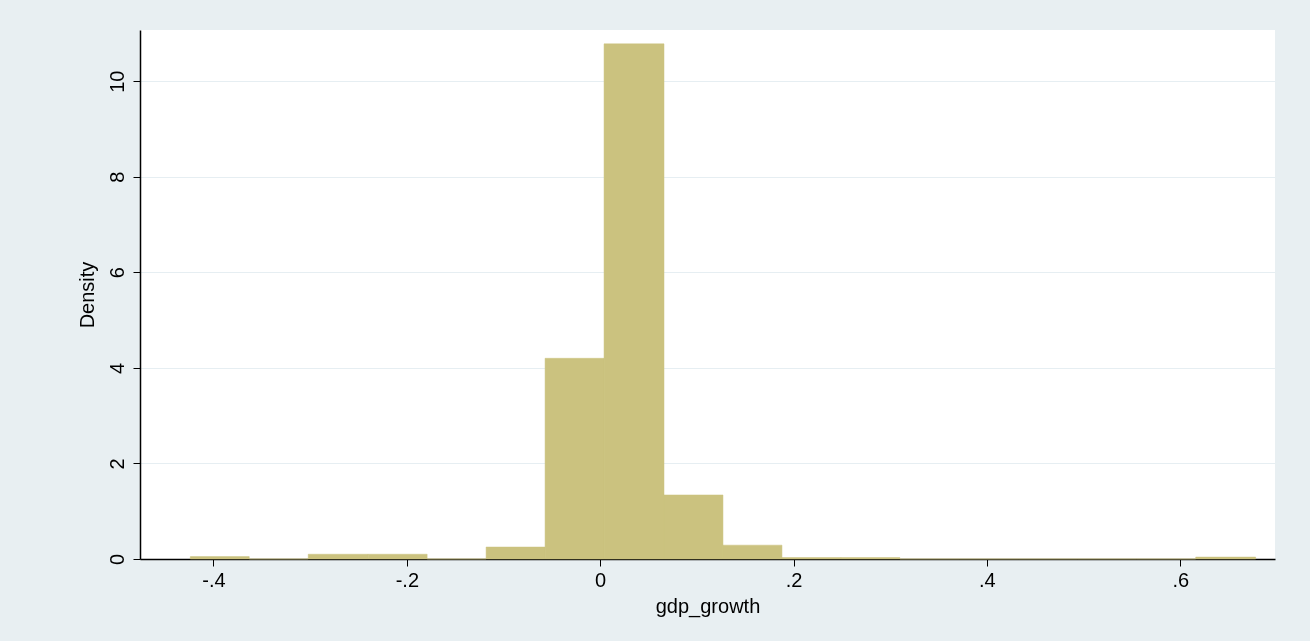 The height and width of the screenshot is (641, 1310). Describe the element at coordinates (214, 579) in the screenshot. I see `x-tick-label: -.4` at that location.